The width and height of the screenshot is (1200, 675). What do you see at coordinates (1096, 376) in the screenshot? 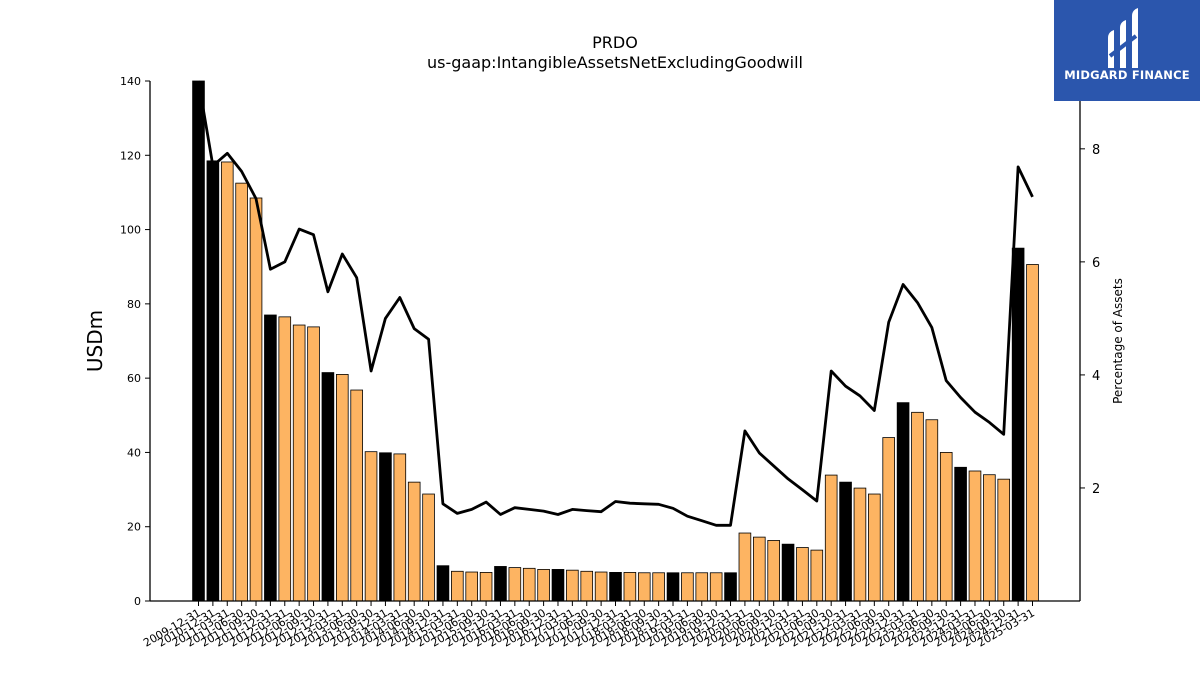
I see `y2-tick-label: 4` at bounding box center [1096, 376].